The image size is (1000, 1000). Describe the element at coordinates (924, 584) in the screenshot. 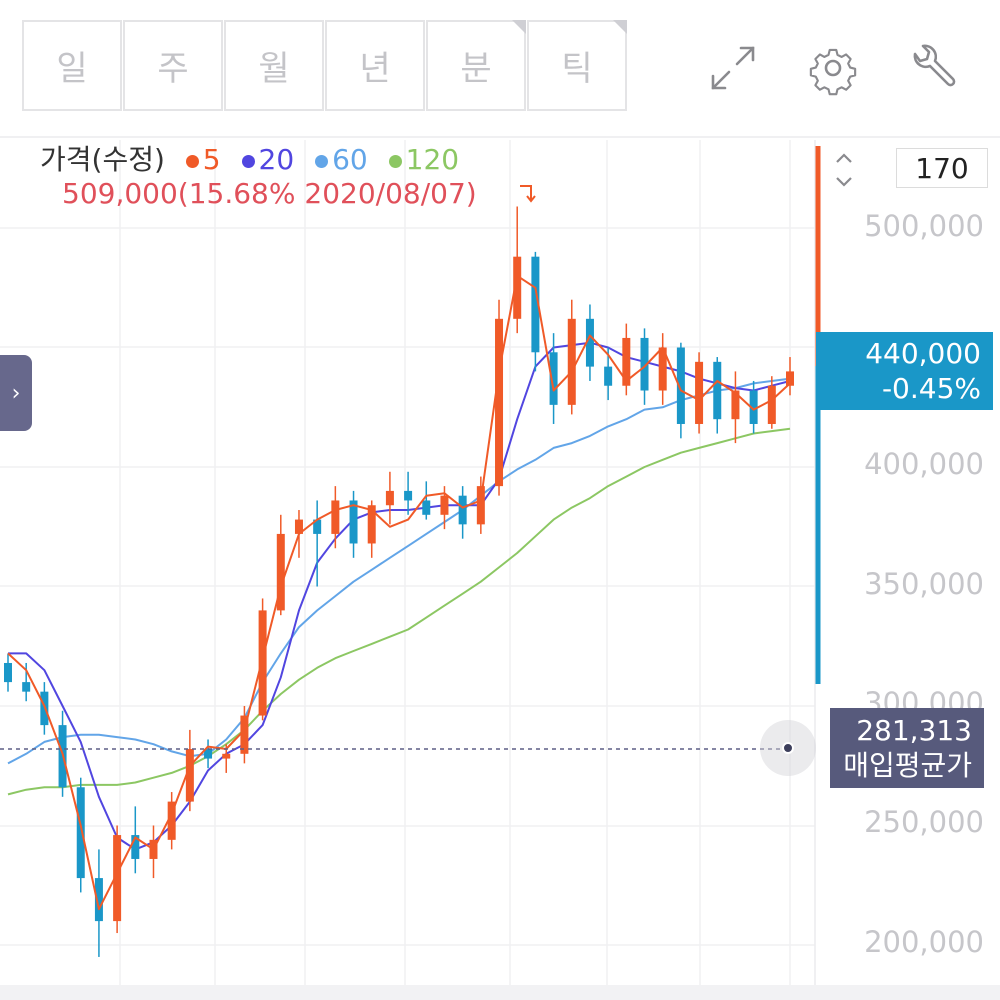

I see `y-tick-label: 350,000` at that location.